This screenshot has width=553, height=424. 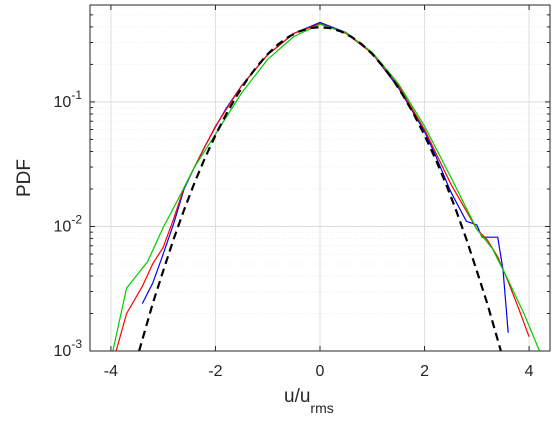 What do you see at coordinates (76, 95) in the screenshot?
I see `y-tick-label-exponent: -1` at bounding box center [76, 95].